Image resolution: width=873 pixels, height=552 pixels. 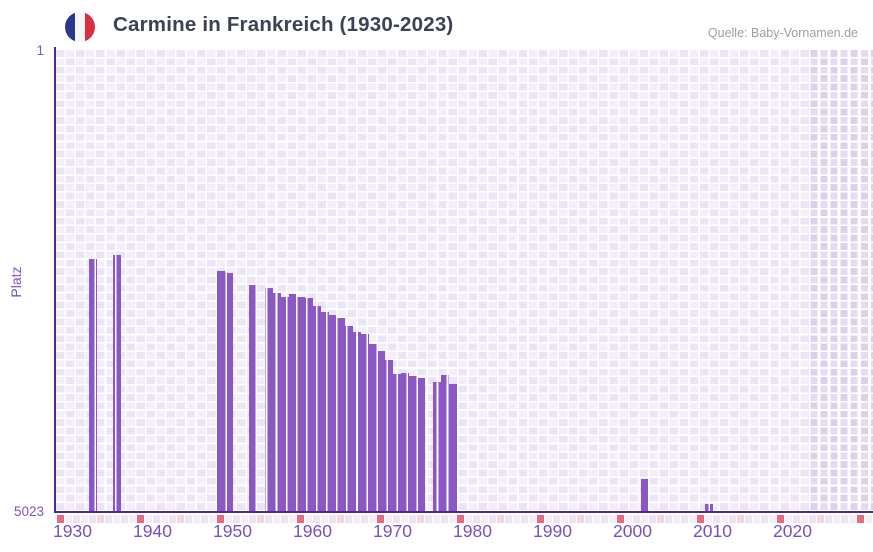 What do you see at coordinates (436, 447) in the screenshot?
I see `bar-1975` at bounding box center [436, 447].